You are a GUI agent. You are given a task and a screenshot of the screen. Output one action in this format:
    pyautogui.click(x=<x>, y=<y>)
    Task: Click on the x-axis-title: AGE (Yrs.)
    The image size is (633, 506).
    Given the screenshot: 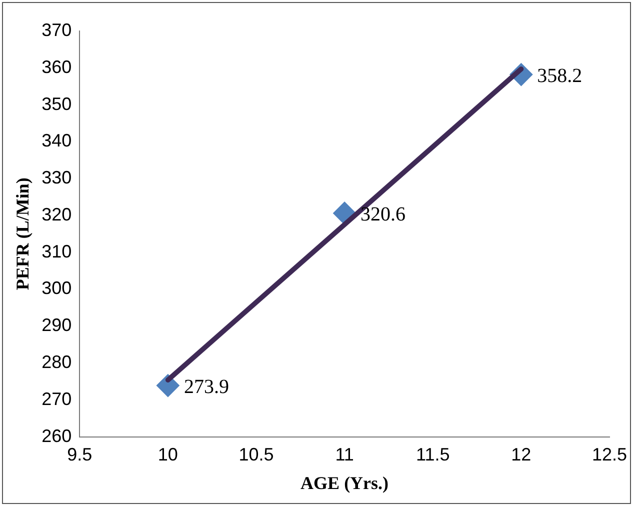 What is the action you would take?
    pyautogui.click(x=344, y=482)
    